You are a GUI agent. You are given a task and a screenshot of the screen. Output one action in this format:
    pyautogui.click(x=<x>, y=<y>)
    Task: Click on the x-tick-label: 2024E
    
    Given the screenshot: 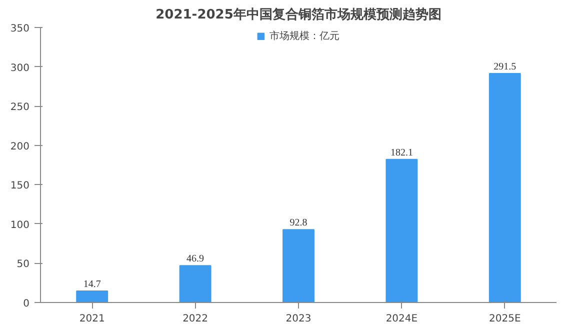 What is the action you would take?
    pyautogui.click(x=402, y=319)
    